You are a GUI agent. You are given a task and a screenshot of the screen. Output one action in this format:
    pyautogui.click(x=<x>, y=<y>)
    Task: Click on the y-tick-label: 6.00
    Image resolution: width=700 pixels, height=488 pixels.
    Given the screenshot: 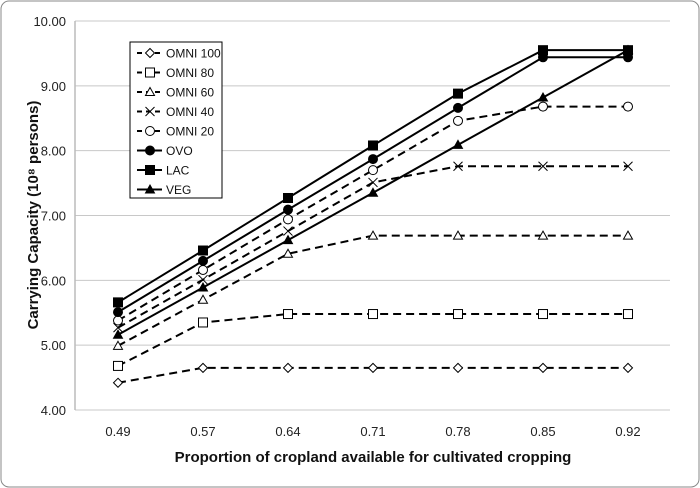 What is the action you would take?
    pyautogui.click(x=53, y=280)
    